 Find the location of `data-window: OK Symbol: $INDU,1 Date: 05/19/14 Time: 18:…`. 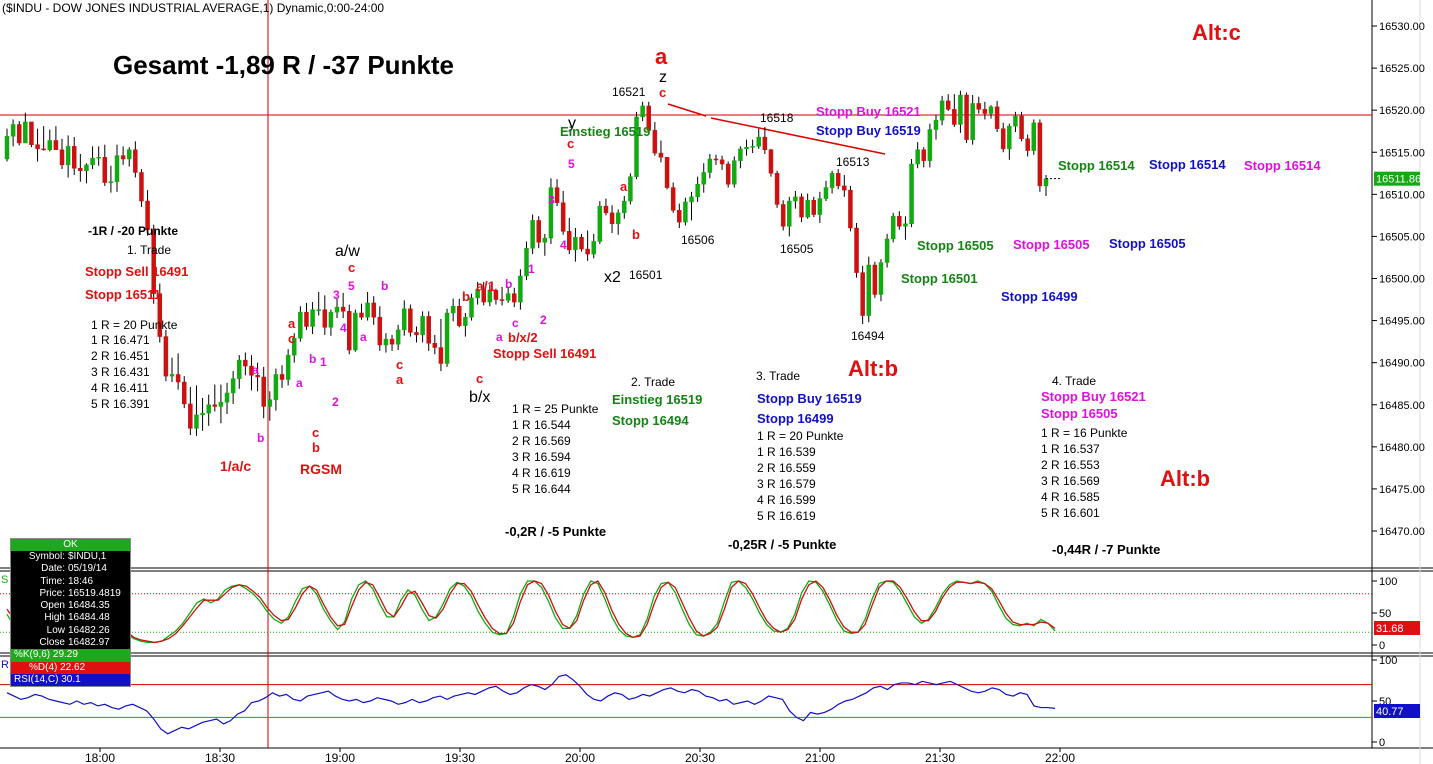

data-window: OK Symbol: $INDU,1 Date: 05/19/14 Time: 18:… is located at coordinates (70, 613).